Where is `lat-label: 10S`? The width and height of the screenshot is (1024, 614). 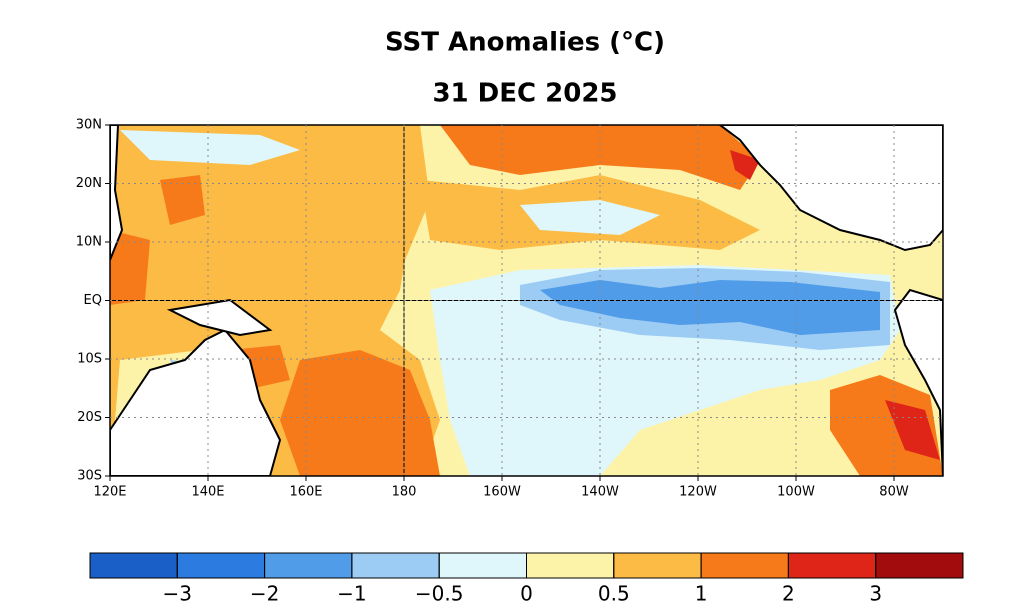 lat-label: 10S is located at coordinates (89, 359).